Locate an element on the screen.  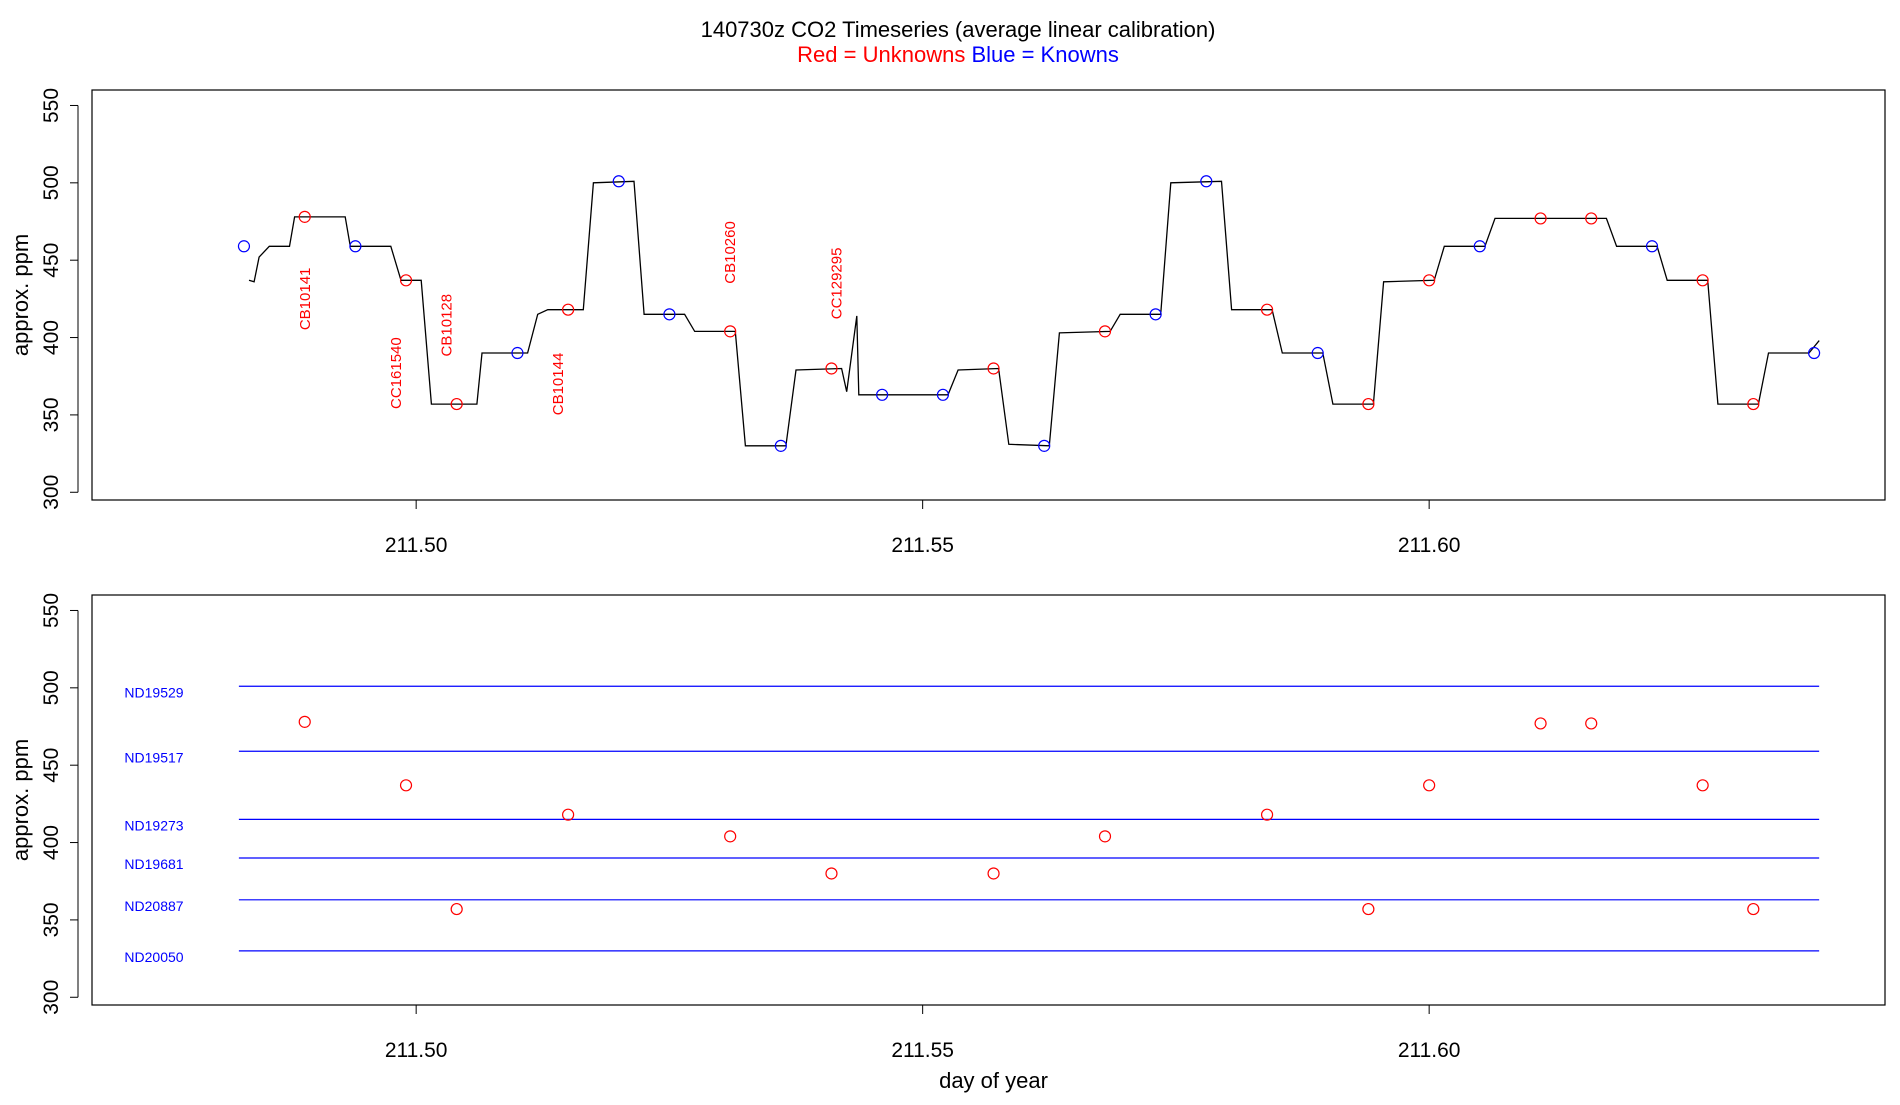
sample-annotation: CB10144 is located at coordinates (558, 384).